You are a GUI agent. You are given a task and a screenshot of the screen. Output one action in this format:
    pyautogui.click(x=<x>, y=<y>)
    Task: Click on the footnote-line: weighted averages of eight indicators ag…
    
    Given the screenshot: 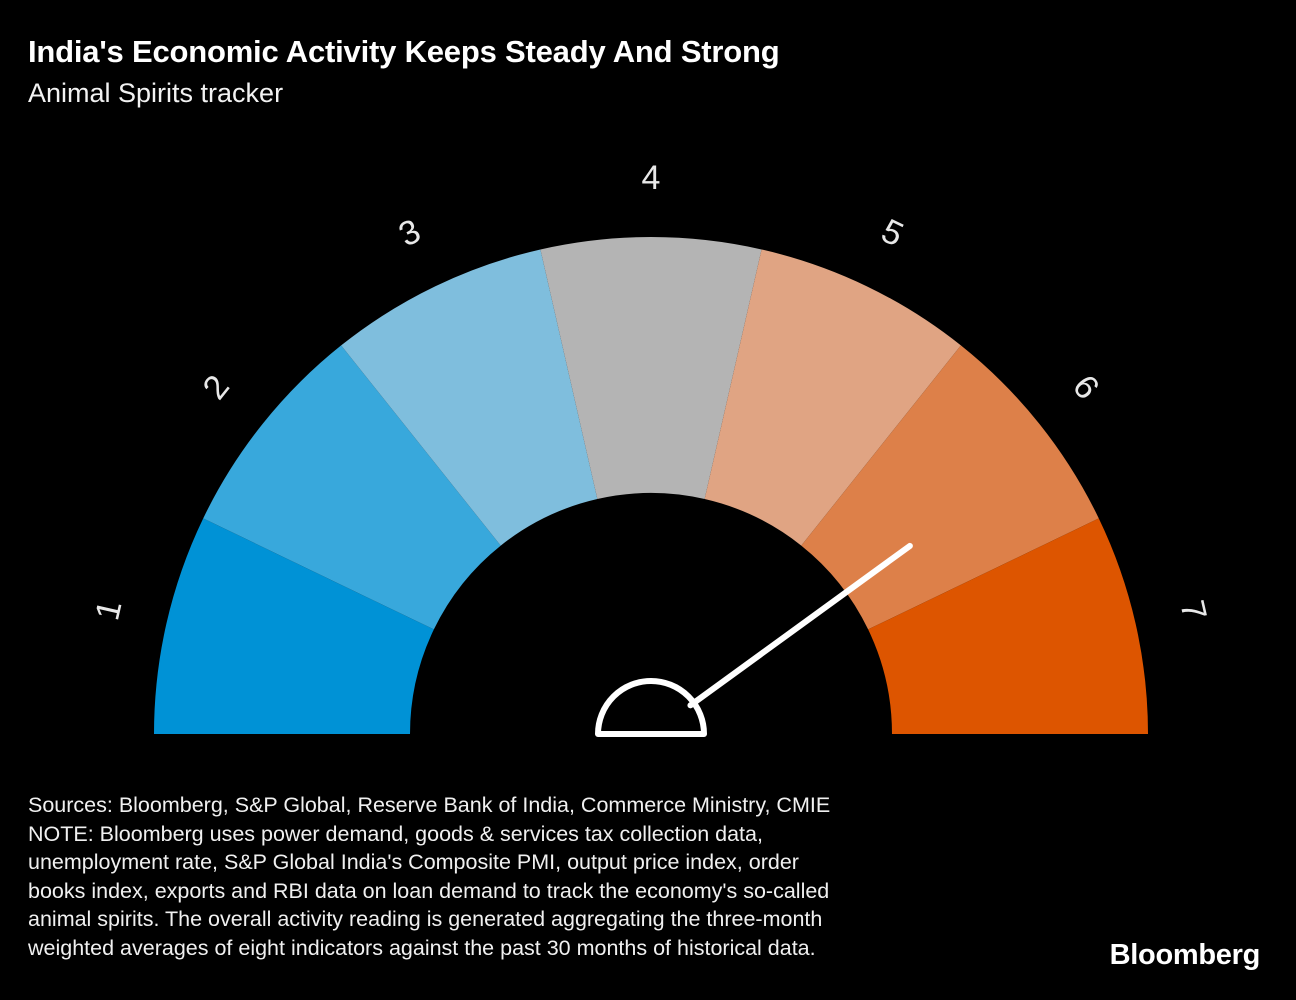 What is the action you would take?
    pyautogui.click(x=422, y=947)
    